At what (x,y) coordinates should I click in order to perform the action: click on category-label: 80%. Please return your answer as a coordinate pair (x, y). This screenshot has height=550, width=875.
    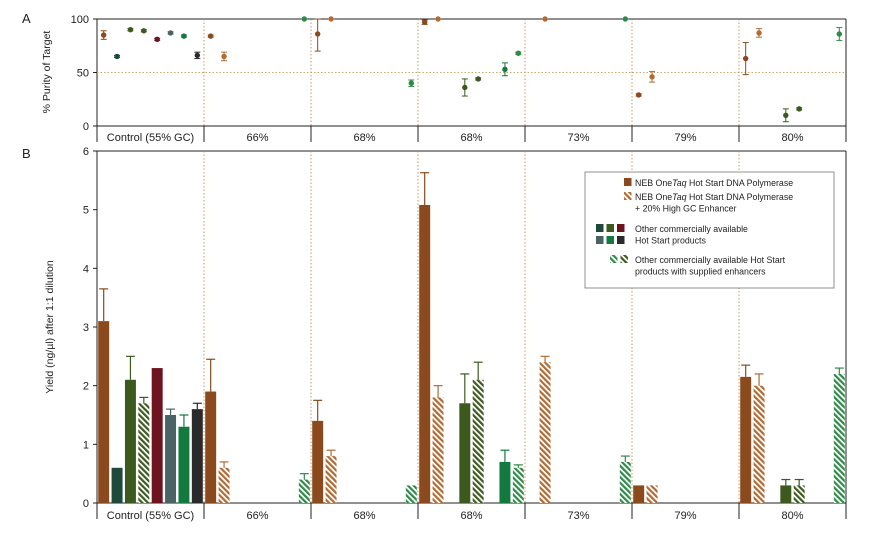
    Looking at the image, I should click on (792, 138).